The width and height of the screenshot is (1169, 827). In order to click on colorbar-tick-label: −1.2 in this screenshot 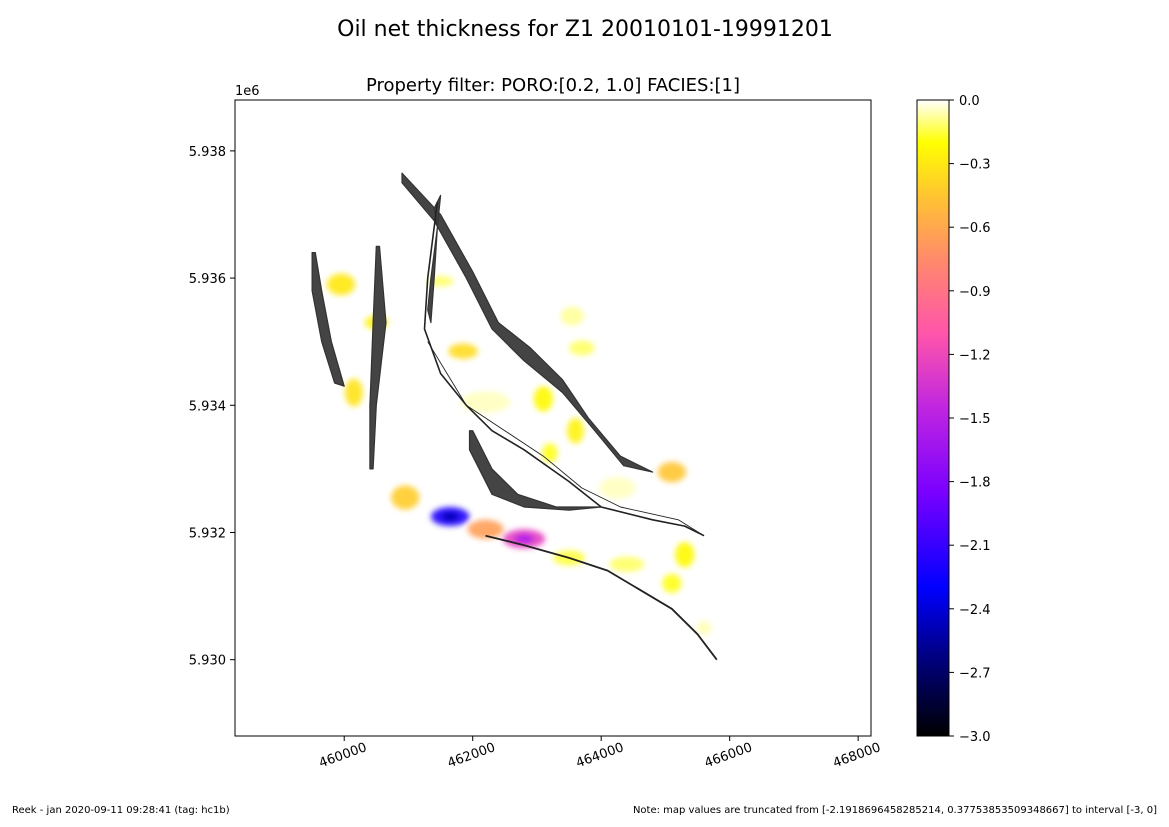, I will do `click(975, 355)`.